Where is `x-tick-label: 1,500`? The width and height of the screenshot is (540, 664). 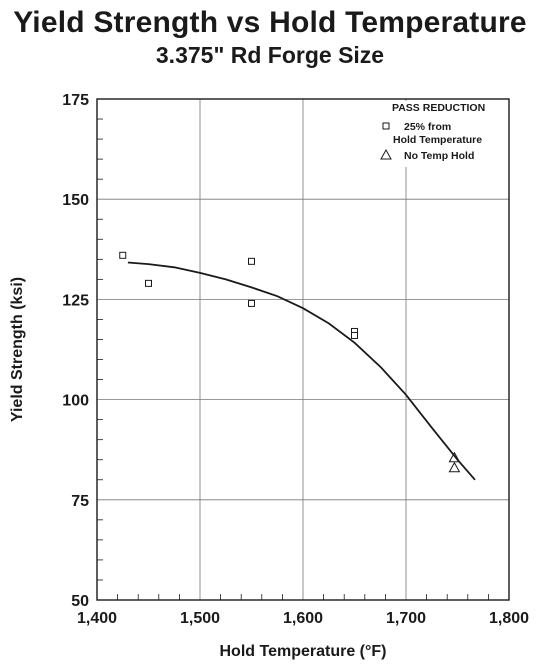
x-tick-label: 1,500 is located at coordinates (200, 618).